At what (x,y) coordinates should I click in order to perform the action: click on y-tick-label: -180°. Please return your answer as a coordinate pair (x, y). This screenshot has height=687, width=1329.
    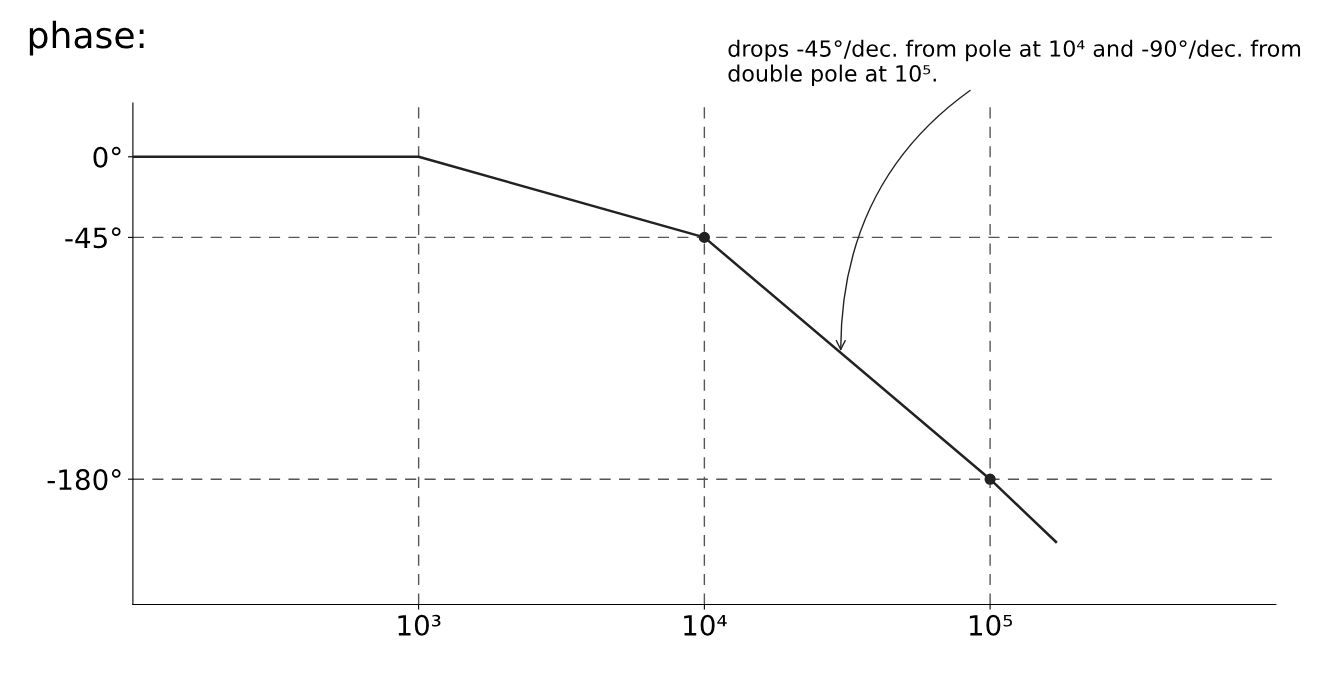
    Looking at the image, I should click on (84, 480).